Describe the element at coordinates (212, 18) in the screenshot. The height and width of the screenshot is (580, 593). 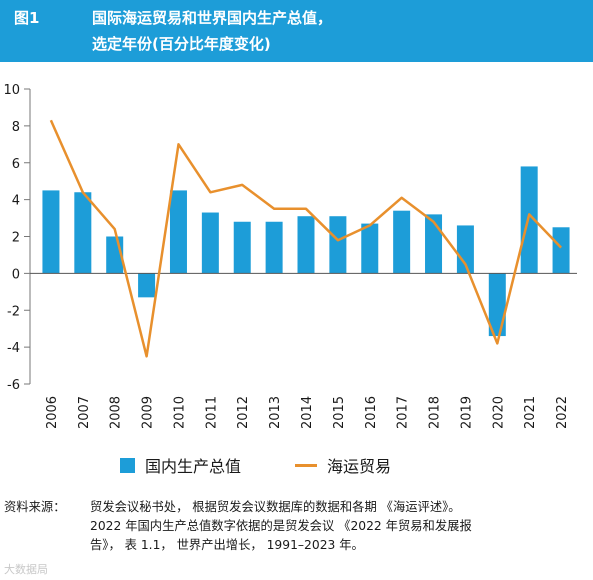
I see `chart-title-line-1: 国际海运贸易和世界国内生产总值，` at that location.